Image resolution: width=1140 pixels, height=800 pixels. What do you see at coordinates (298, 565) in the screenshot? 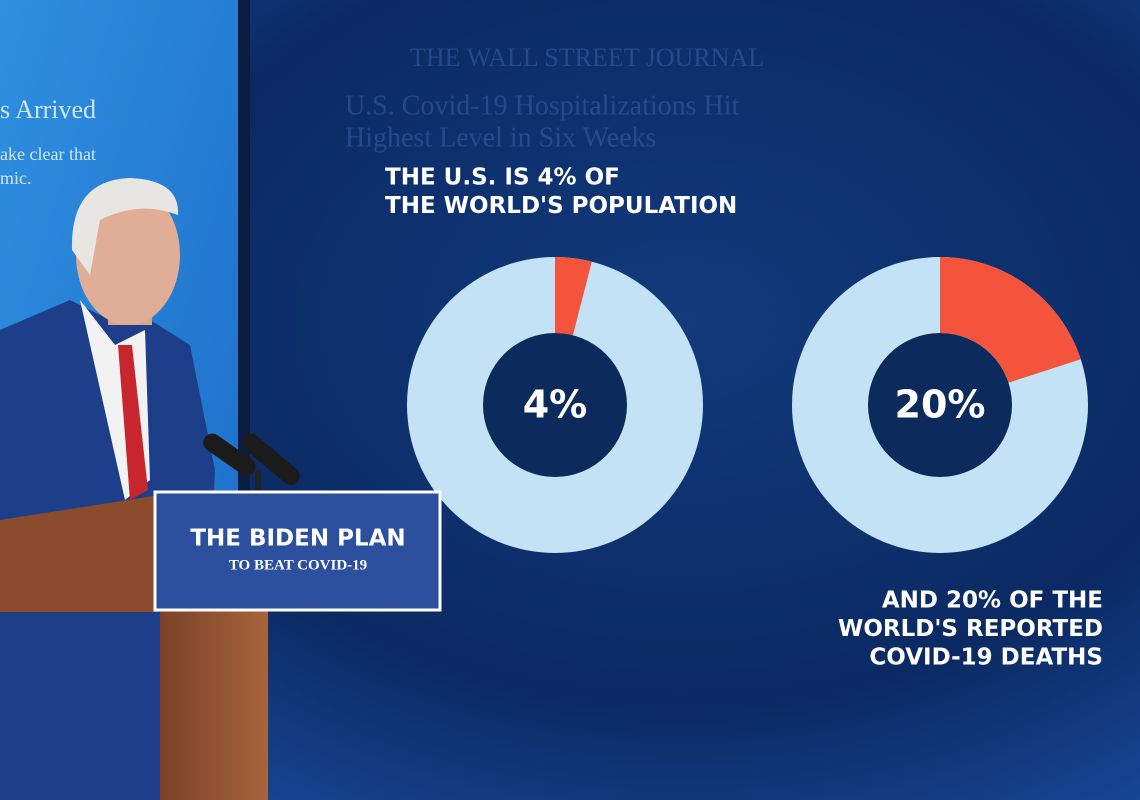
I see `podium-subtitle: TO BEAT COVID-19` at bounding box center [298, 565].